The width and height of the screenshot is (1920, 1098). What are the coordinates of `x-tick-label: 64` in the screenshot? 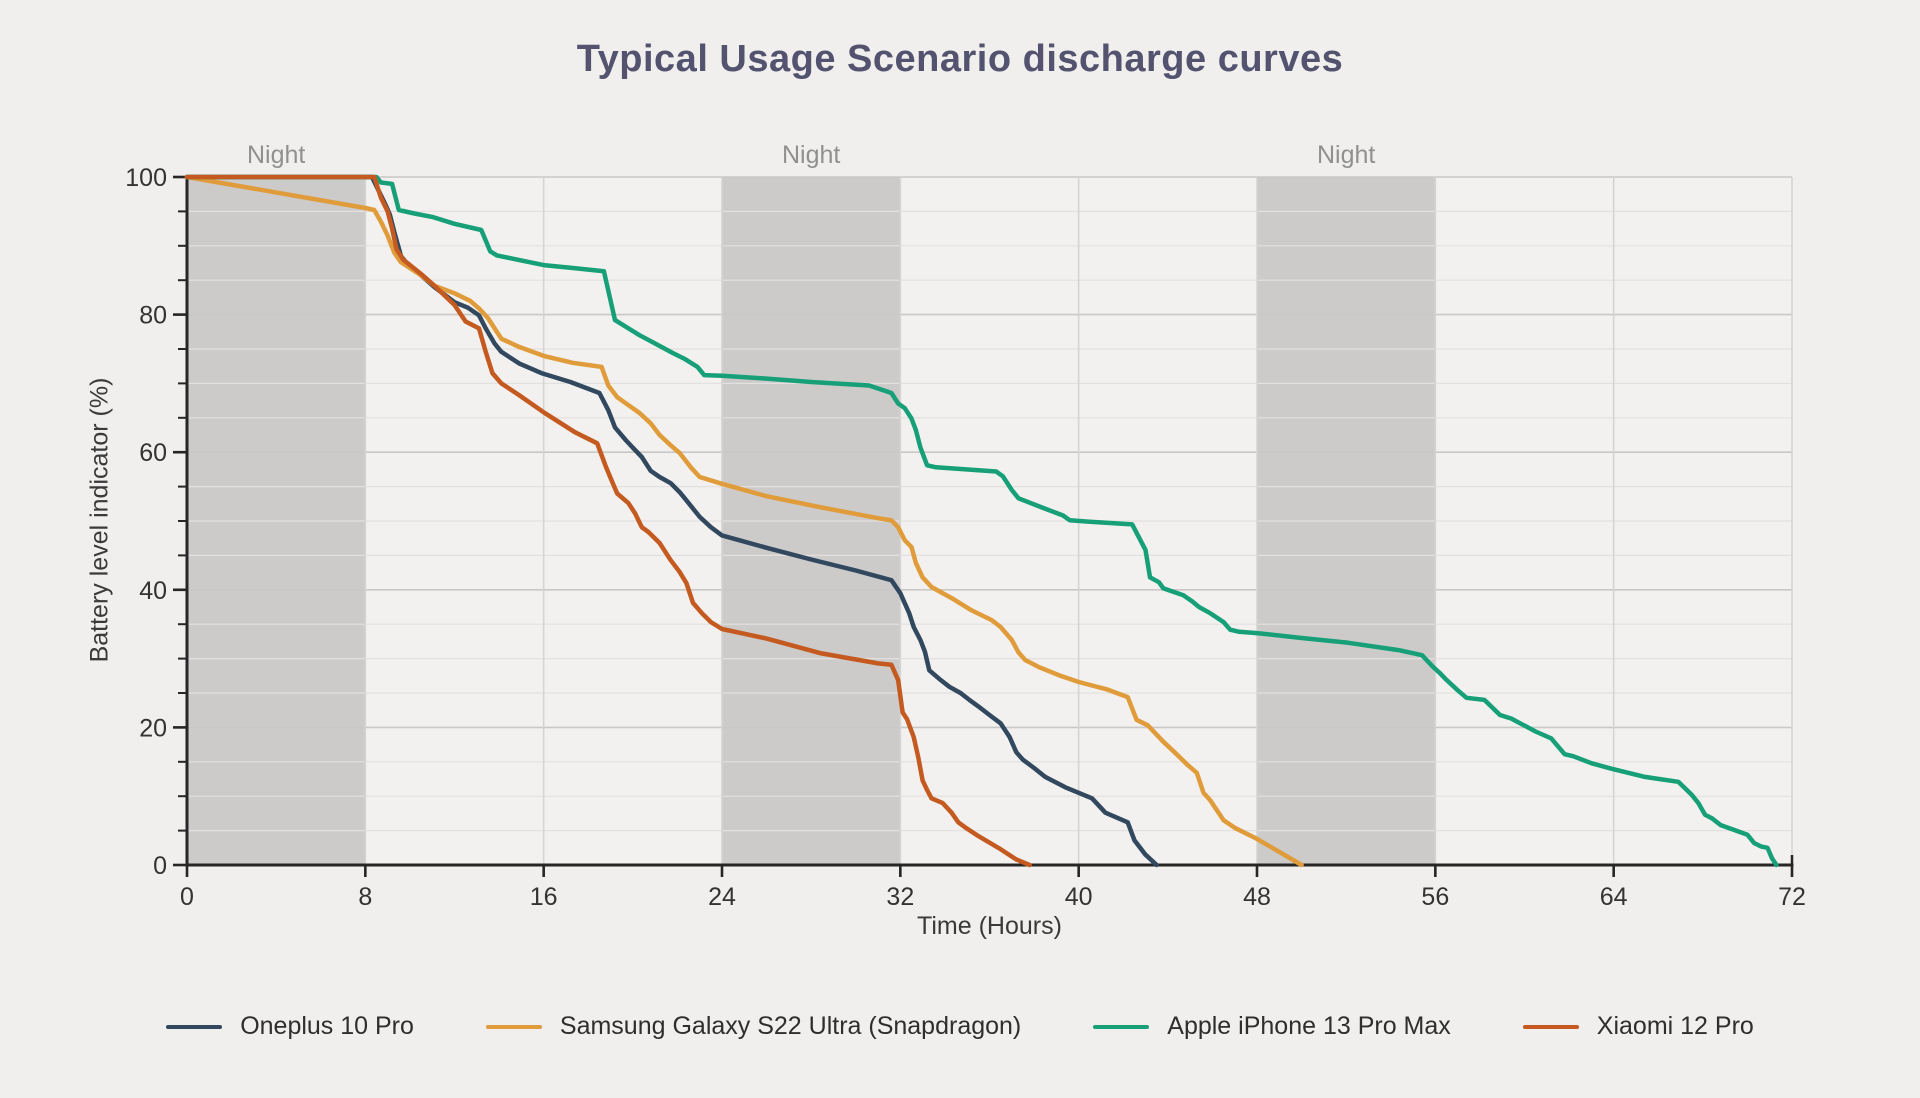 It's located at (1614, 897).